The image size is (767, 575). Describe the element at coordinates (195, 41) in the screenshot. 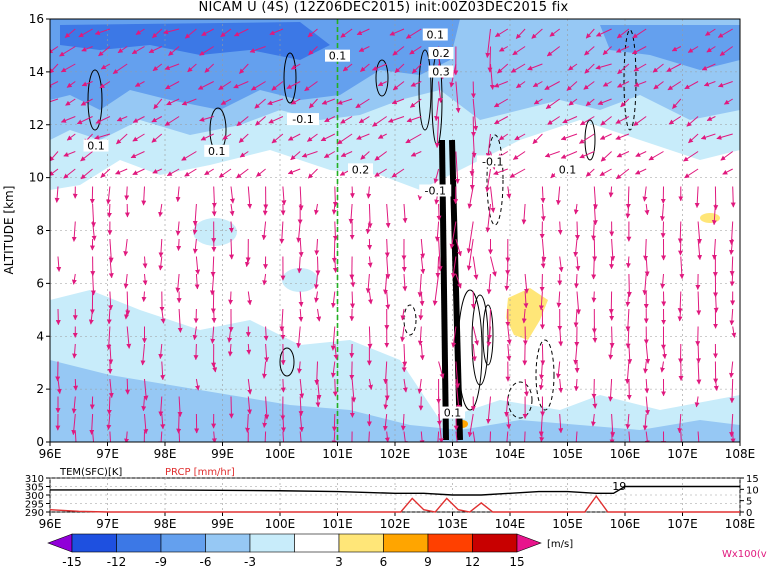

I see `shade-upper-core` at that location.